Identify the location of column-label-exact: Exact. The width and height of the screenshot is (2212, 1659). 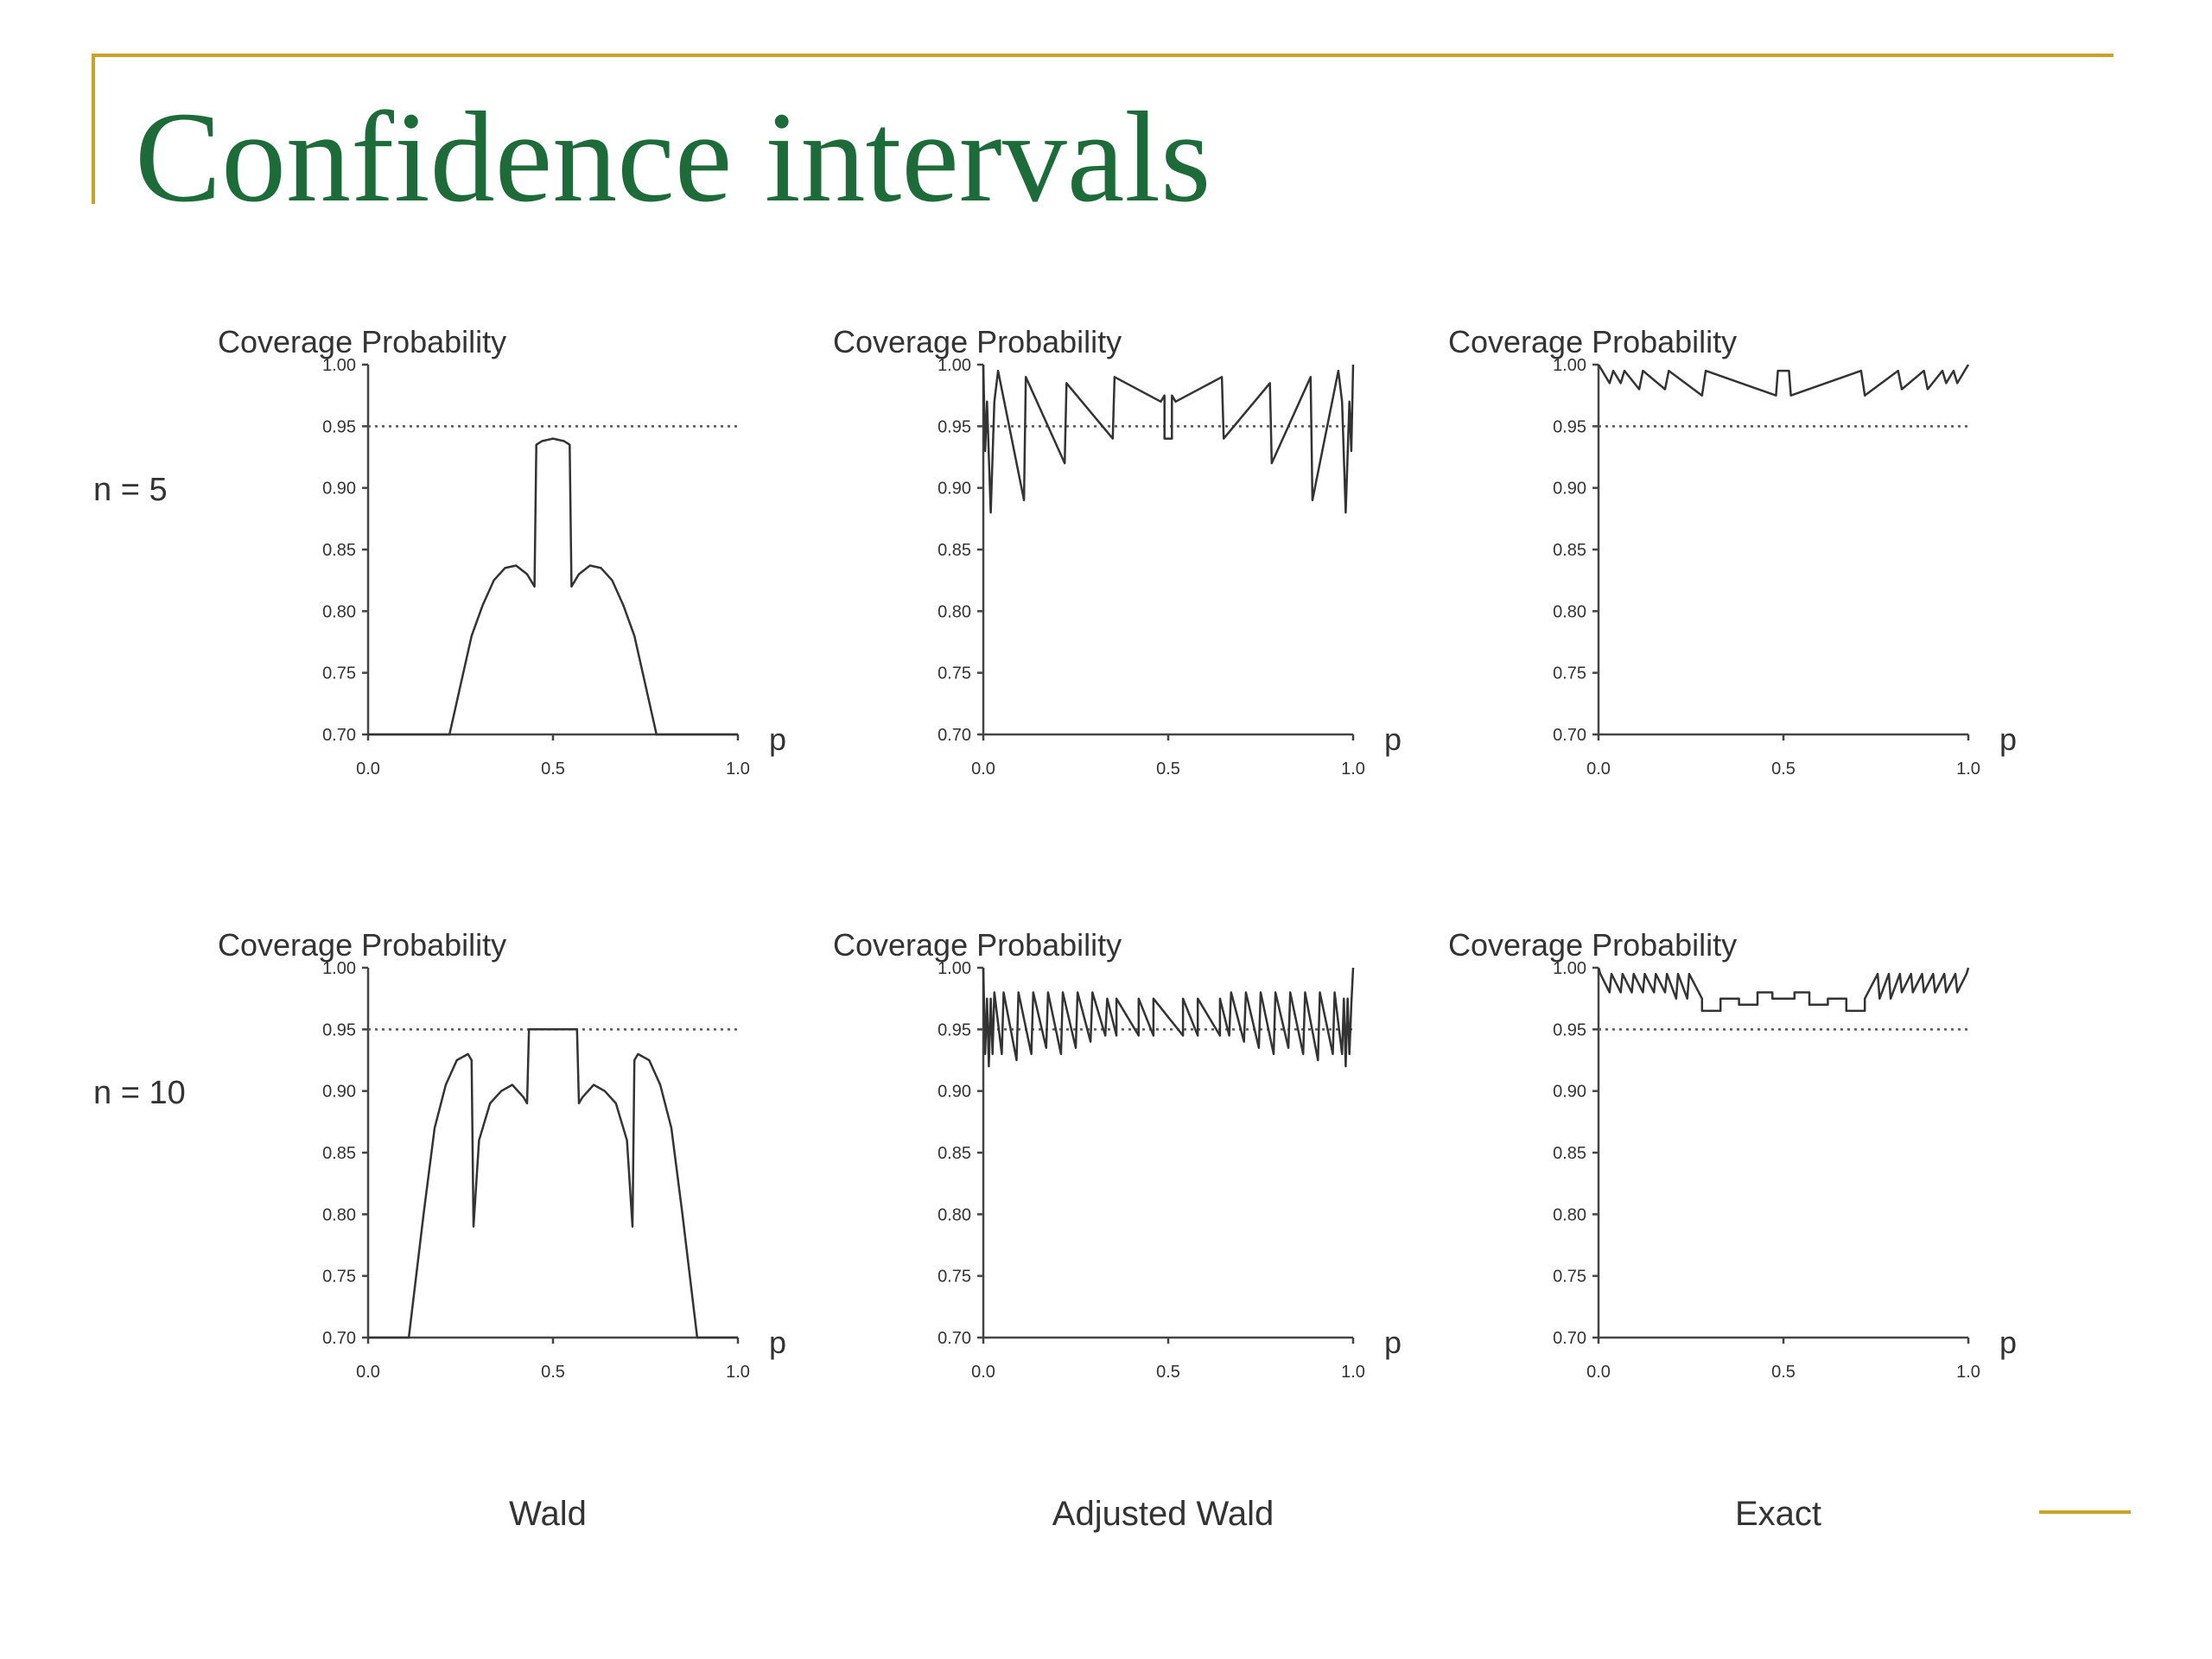
(1778, 1514).